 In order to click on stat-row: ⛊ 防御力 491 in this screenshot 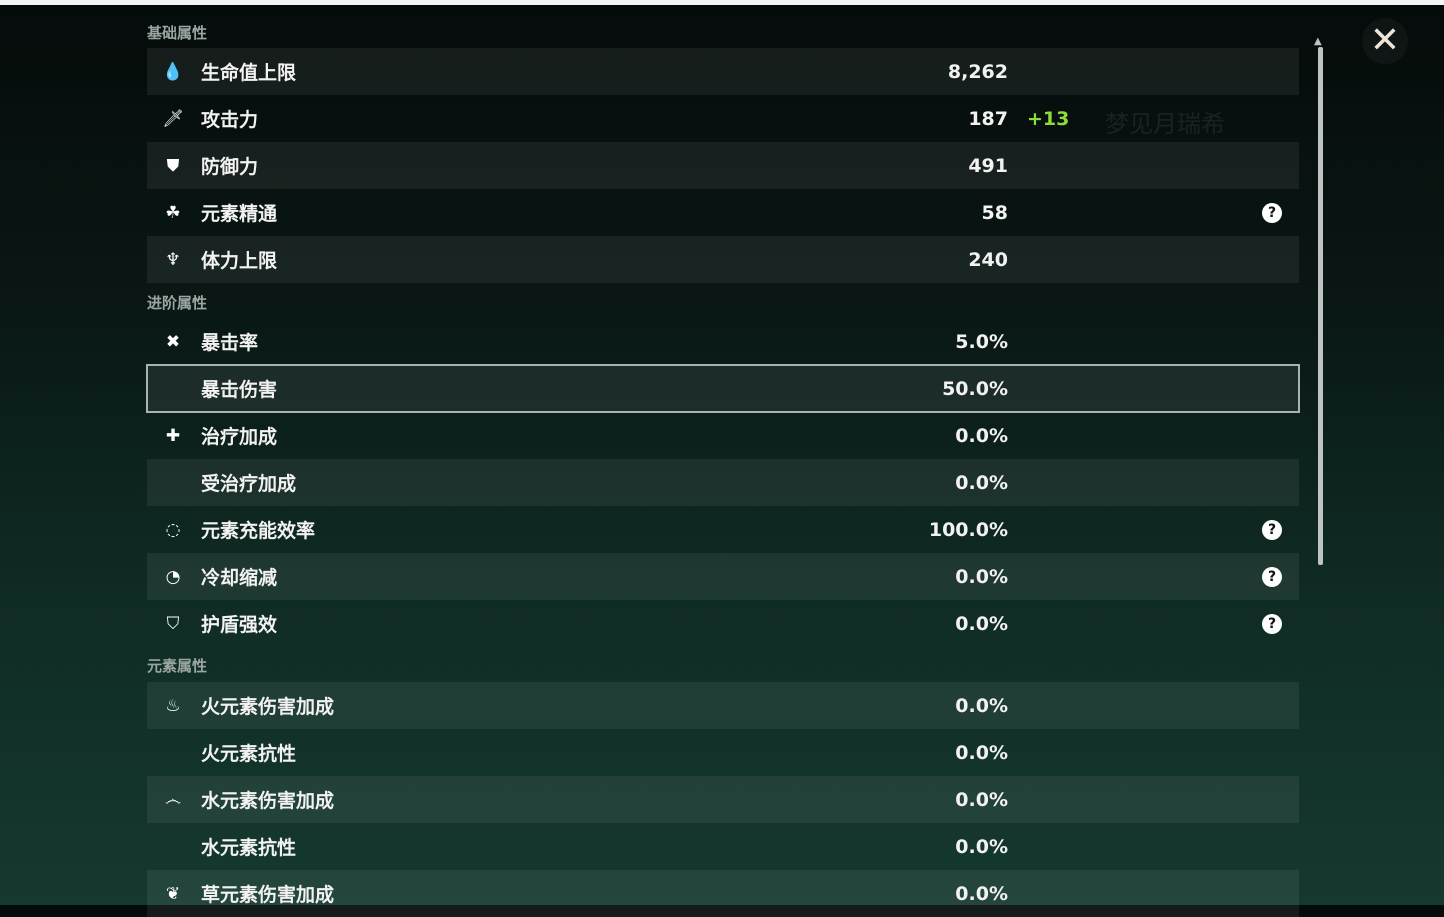, I will do `click(723, 165)`.